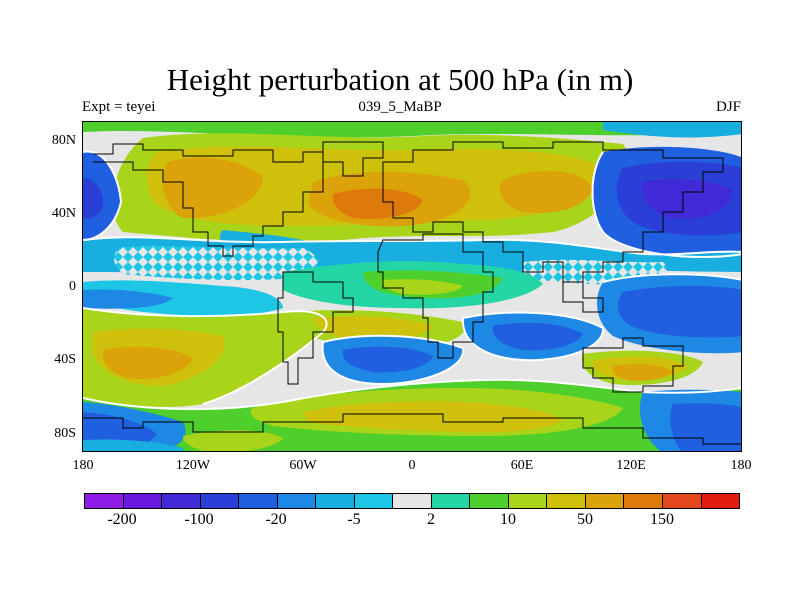 This screenshot has height=600, width=800. I want to click on colorbar-label: -200, so click(122, 519).